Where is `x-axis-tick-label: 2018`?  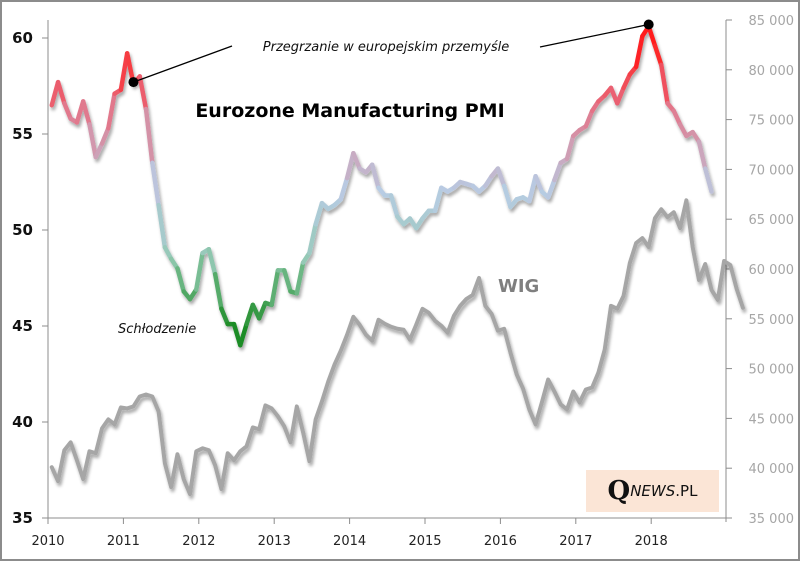 x-axis-tick-label: 2018 is located at coordinates (651, 541).